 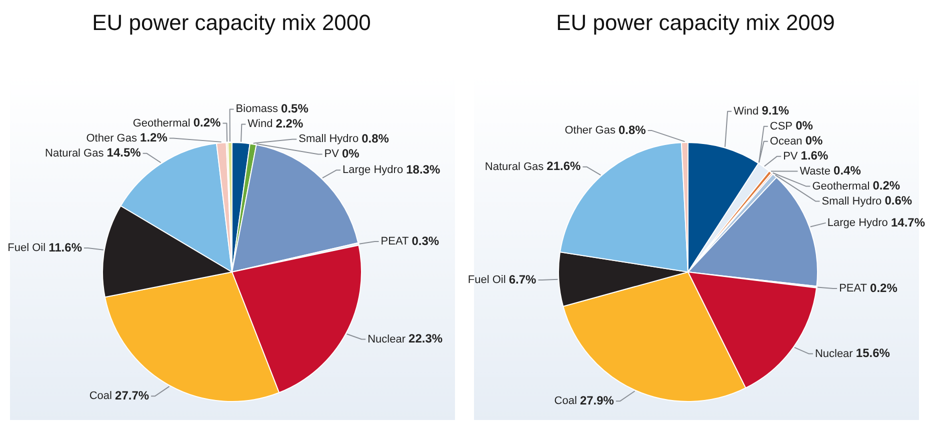 I want to click on data-label: 2.2%, so click(x=290, y=123).